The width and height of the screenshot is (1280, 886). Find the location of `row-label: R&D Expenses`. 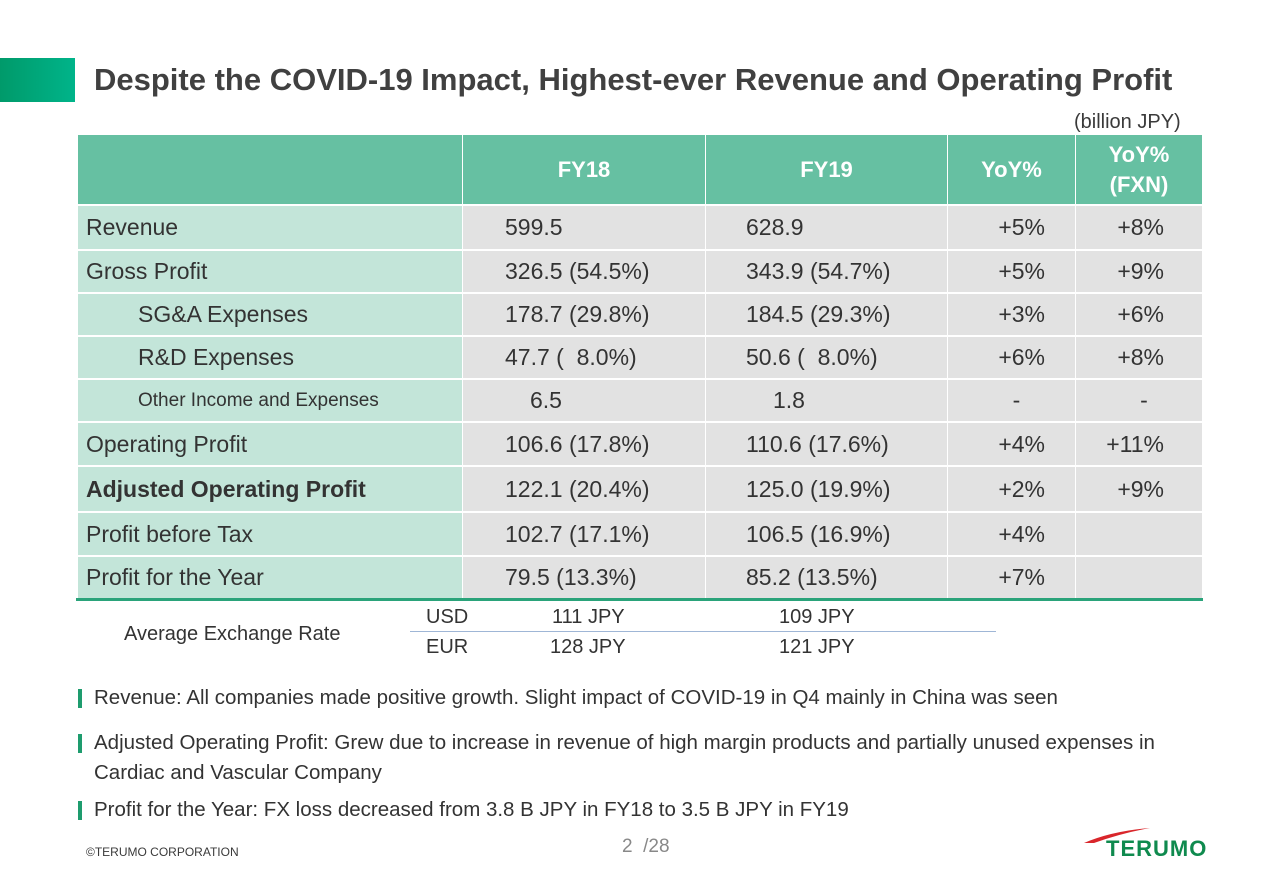

row-label: R&D Expenses is located at coordinates (270, 357).